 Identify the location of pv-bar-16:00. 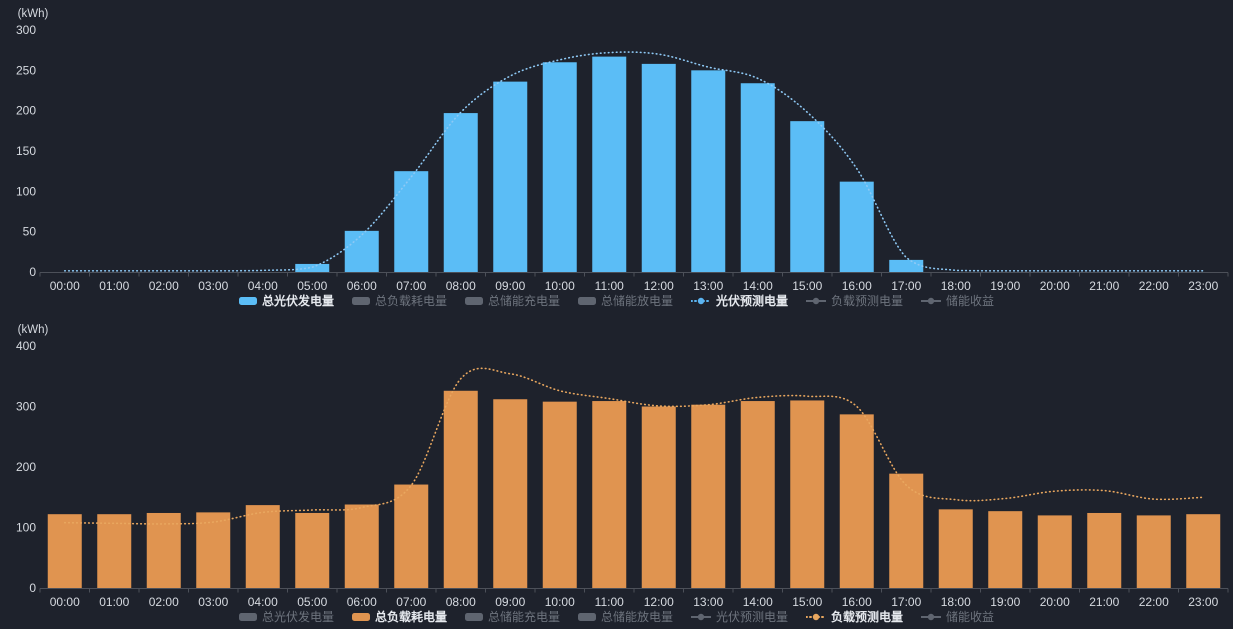
(856, 226).